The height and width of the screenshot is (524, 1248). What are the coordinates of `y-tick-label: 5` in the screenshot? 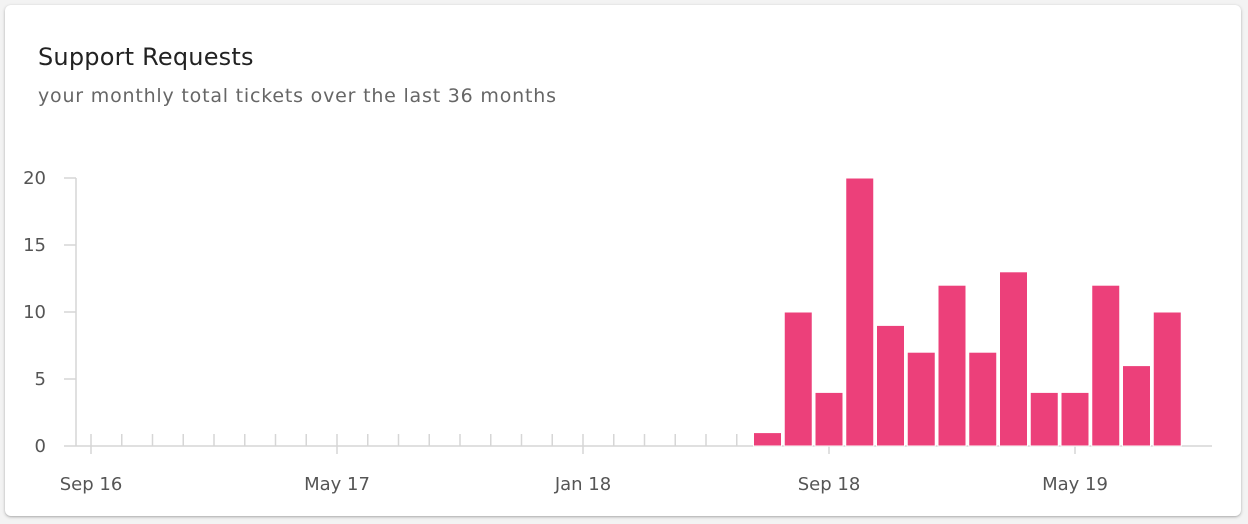 It's located at (40, 379).